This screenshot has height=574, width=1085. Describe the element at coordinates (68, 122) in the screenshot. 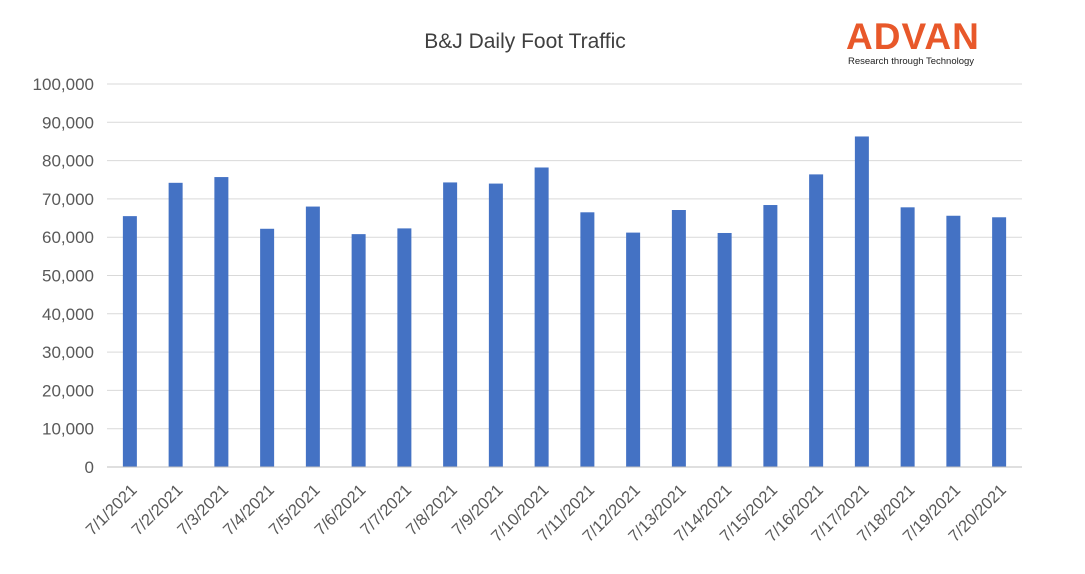

I see `y-tick-label: 90,000` at that location.